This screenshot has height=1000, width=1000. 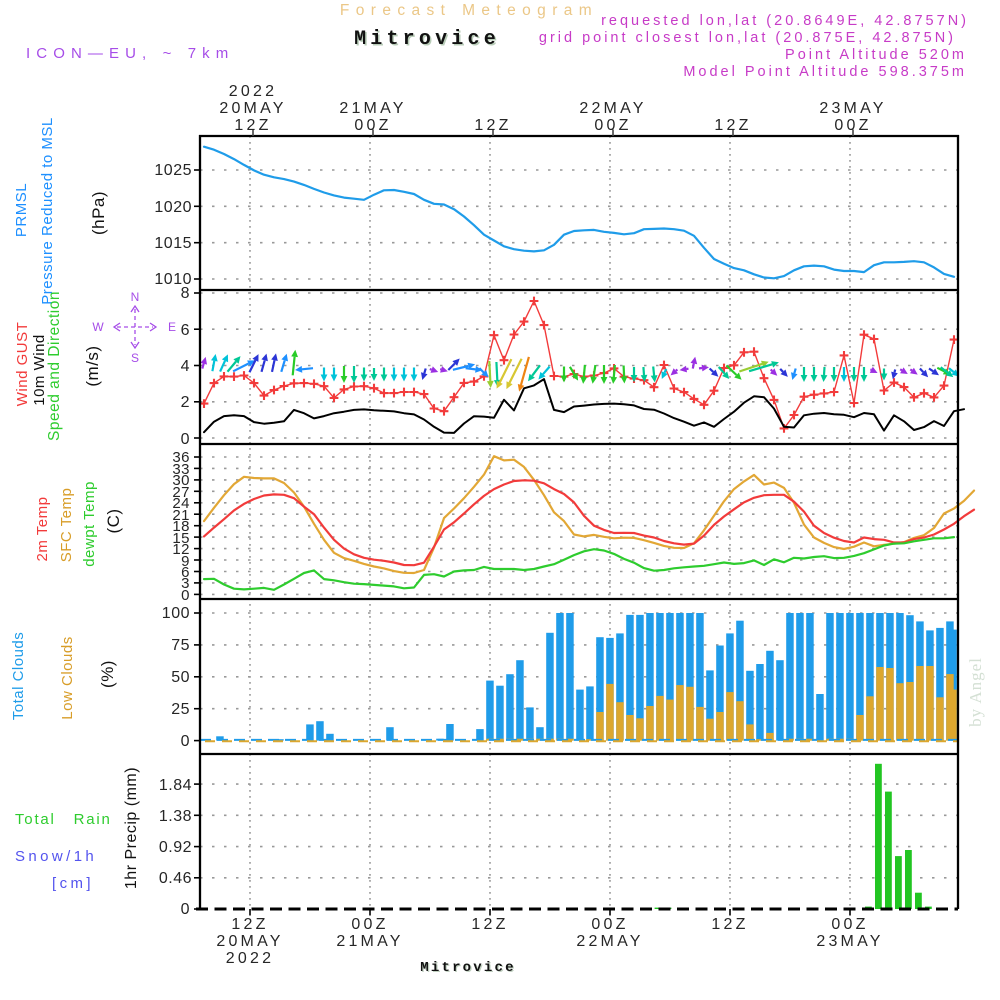 I want to click on svg-text:requested lon,lat (20.8649E, 4: requested lon,lat (20.8649E, 42.8757N), so click(x=785, y=21).